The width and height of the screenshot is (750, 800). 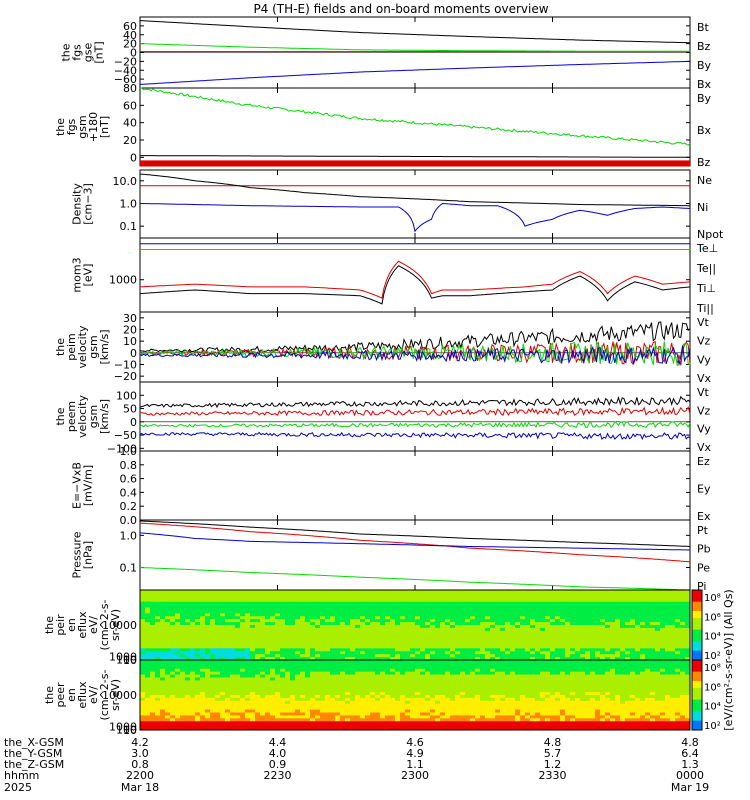 What do you see at coordinates (703, 322) in the screenshot?
I see `legend-peim-Vt: Vt` at bounding box center [703, 322].